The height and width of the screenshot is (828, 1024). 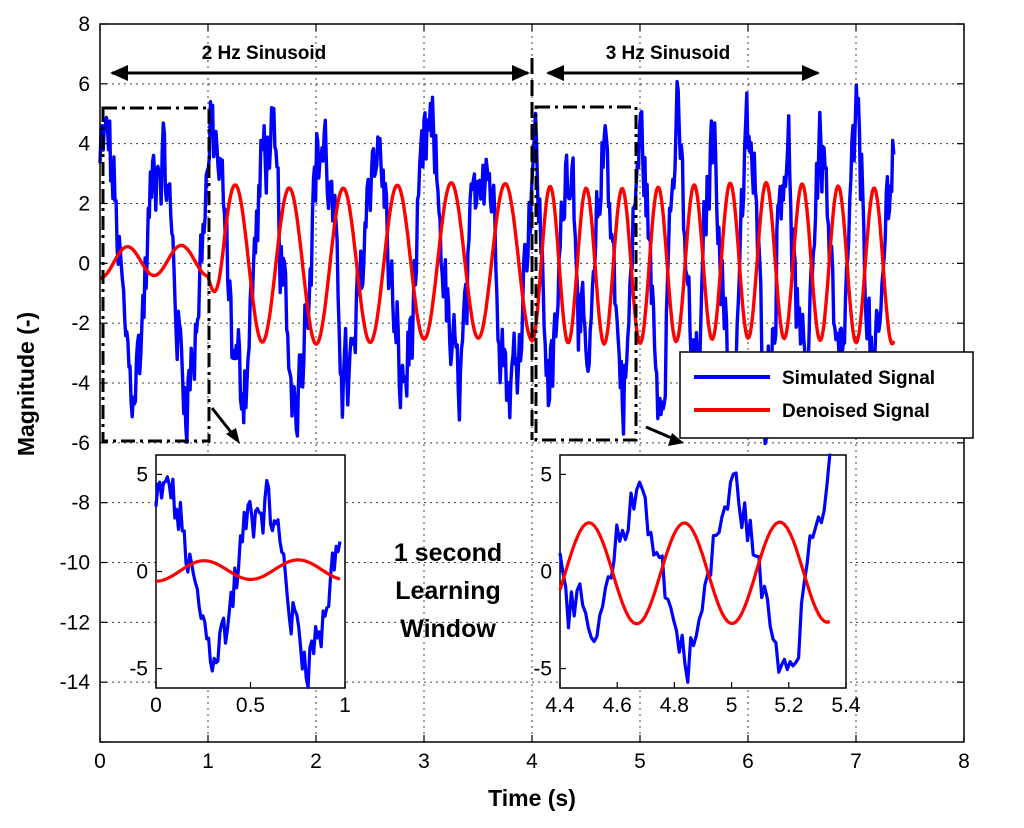 I want to click on segment2-arrowhead-right, so click(x=811, y=73).